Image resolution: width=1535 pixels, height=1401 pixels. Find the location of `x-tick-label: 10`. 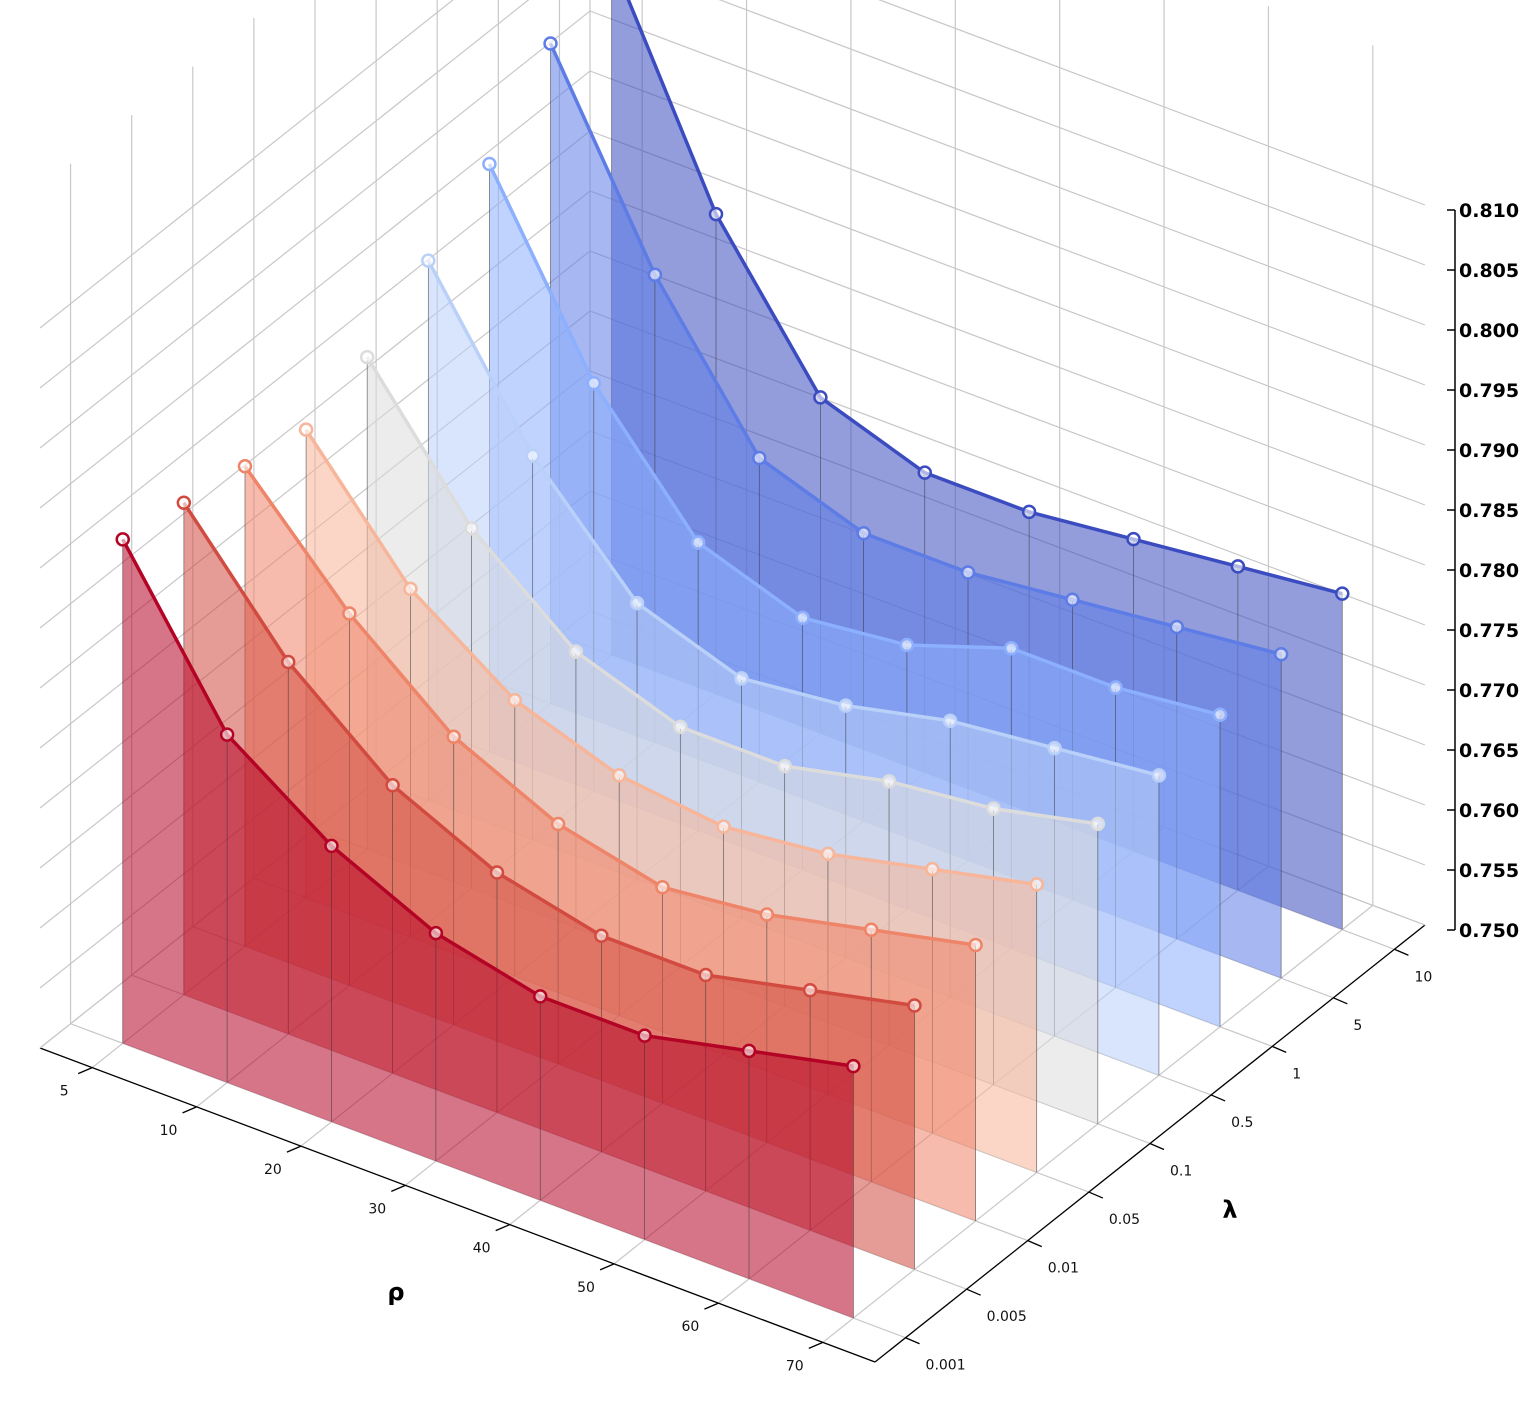

x-tick-label: 10 is located at coordinates (169, 1131).